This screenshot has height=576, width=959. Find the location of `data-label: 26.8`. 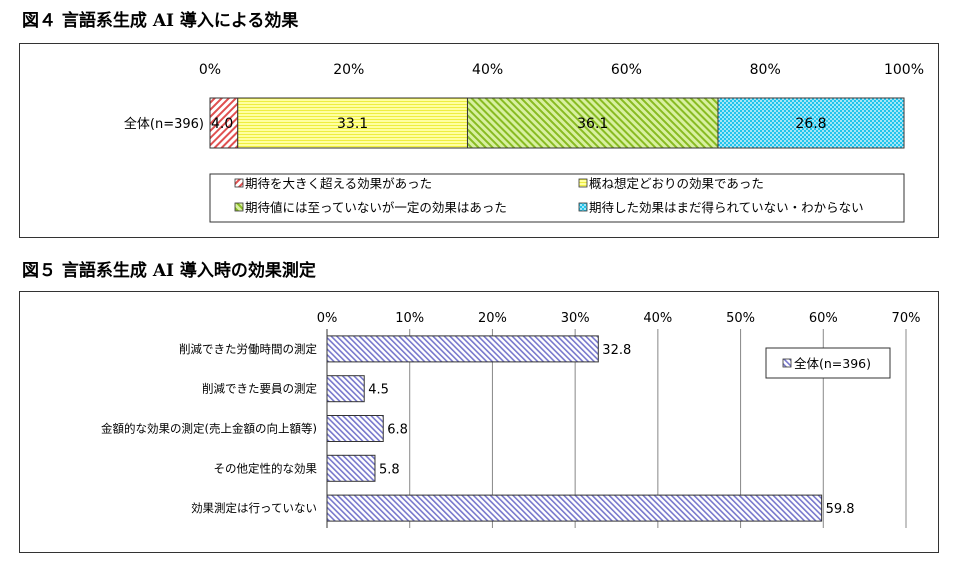

data-label: 26.8 is located at coordinates (810, 124).